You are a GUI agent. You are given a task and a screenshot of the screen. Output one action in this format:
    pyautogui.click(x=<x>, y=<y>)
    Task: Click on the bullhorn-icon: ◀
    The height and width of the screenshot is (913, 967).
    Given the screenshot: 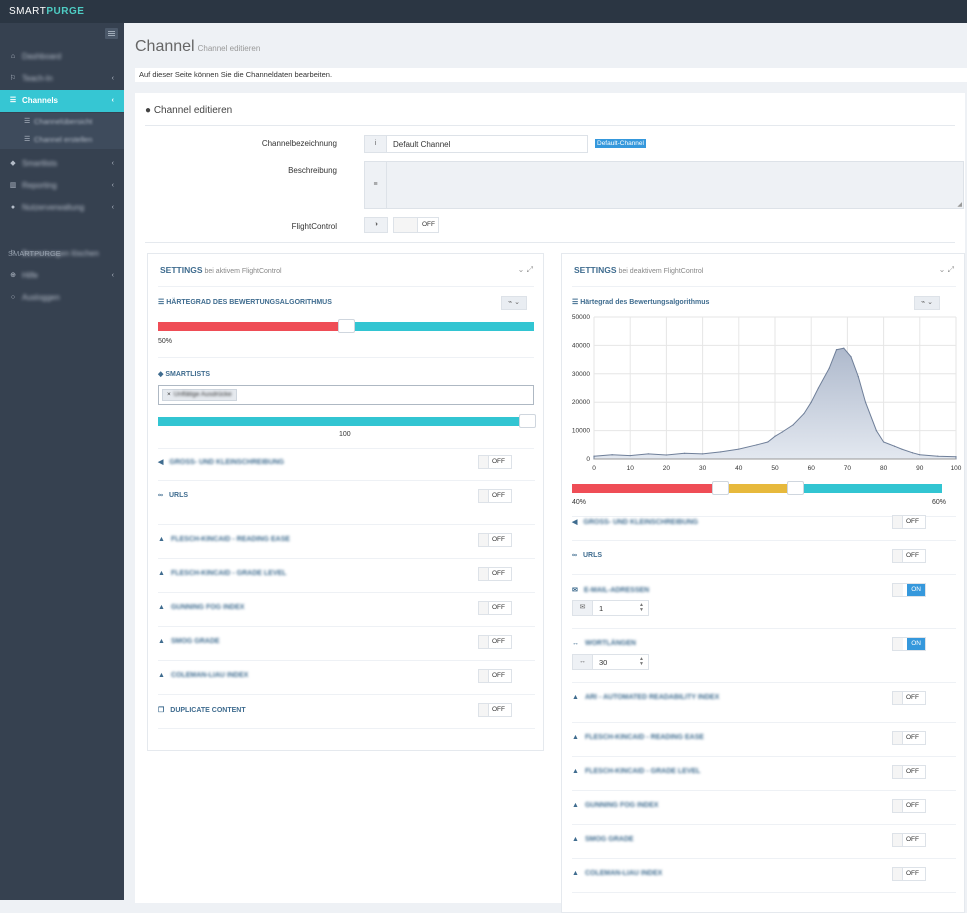 What is the action you would take?
    pyautogui.click(x=575, y=522)
    